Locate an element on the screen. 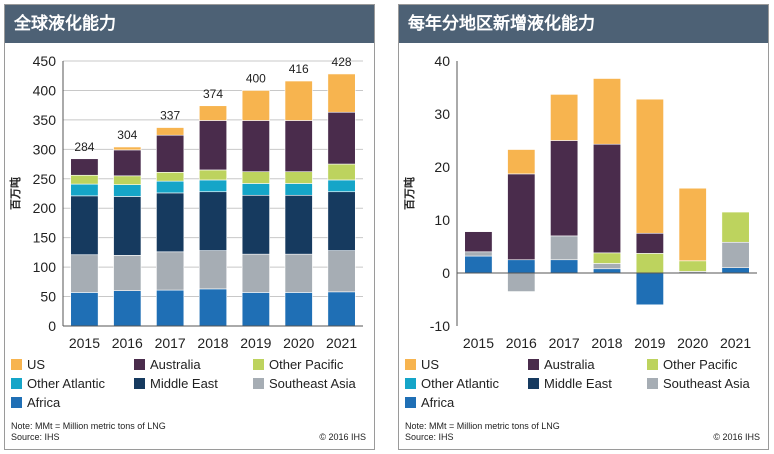 This screenshot has width=774, height=454. total-label: 416 is located at coordinates (299, 69).